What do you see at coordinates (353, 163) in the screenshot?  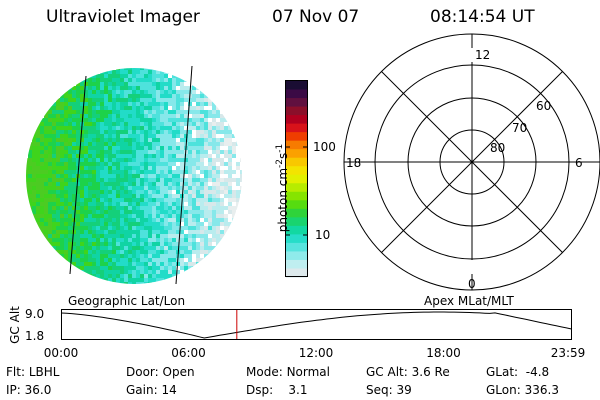 I see `mlt-label-18: 18` at bounding box center [353, 163].